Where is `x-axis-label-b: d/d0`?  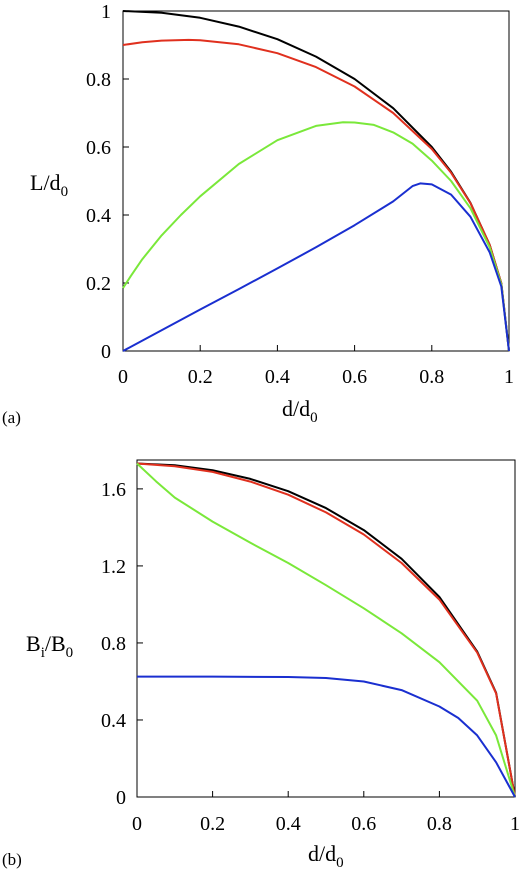
x-axis-label-b: d/d0 is located at coordinates (326, 856).